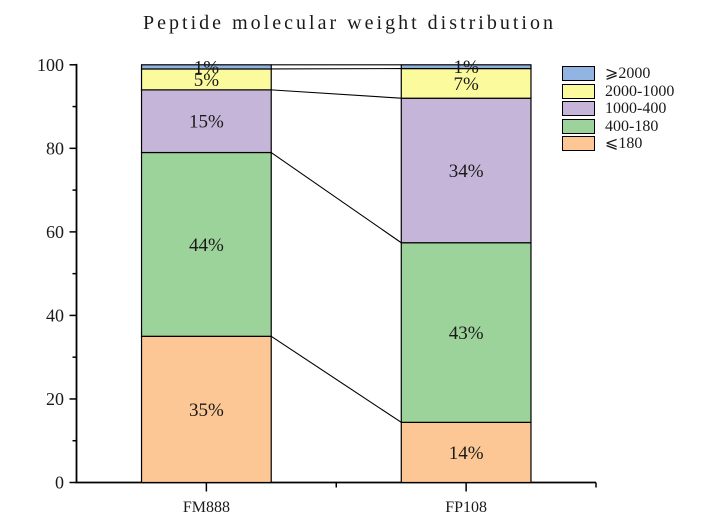 The image size is (711, 526). I want to click on legend-item: 1000-400, so click(618, 109).